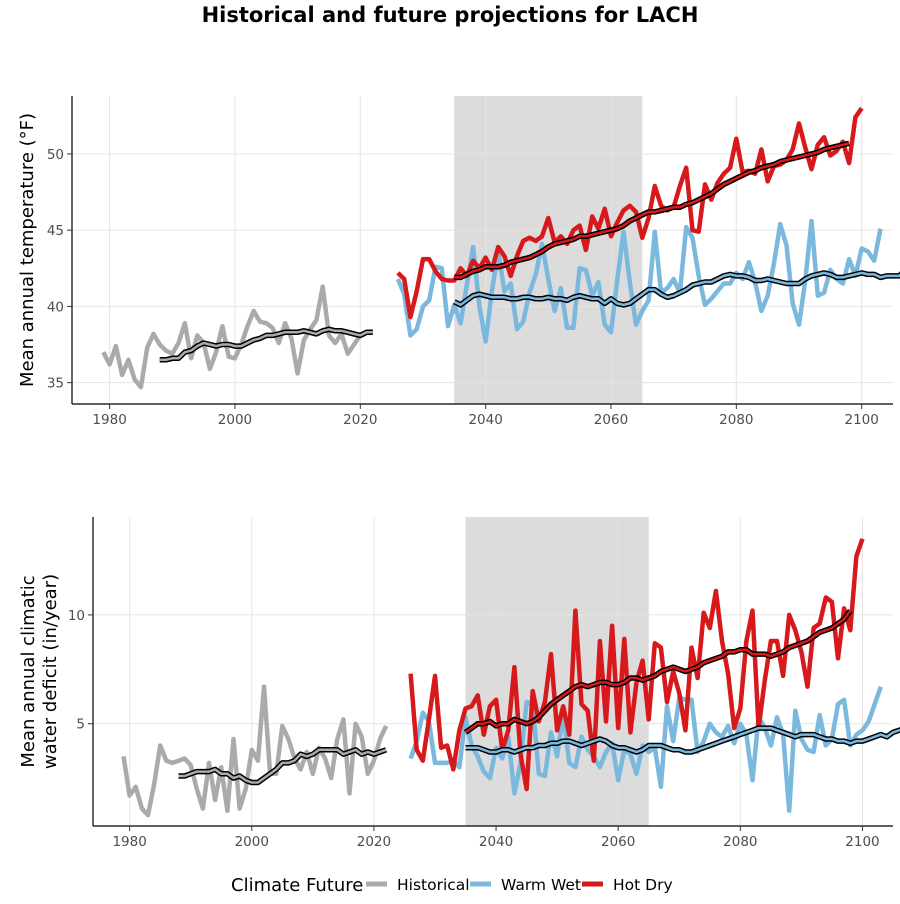  I want to click on y-tick-label: 40, so click(55, 307).